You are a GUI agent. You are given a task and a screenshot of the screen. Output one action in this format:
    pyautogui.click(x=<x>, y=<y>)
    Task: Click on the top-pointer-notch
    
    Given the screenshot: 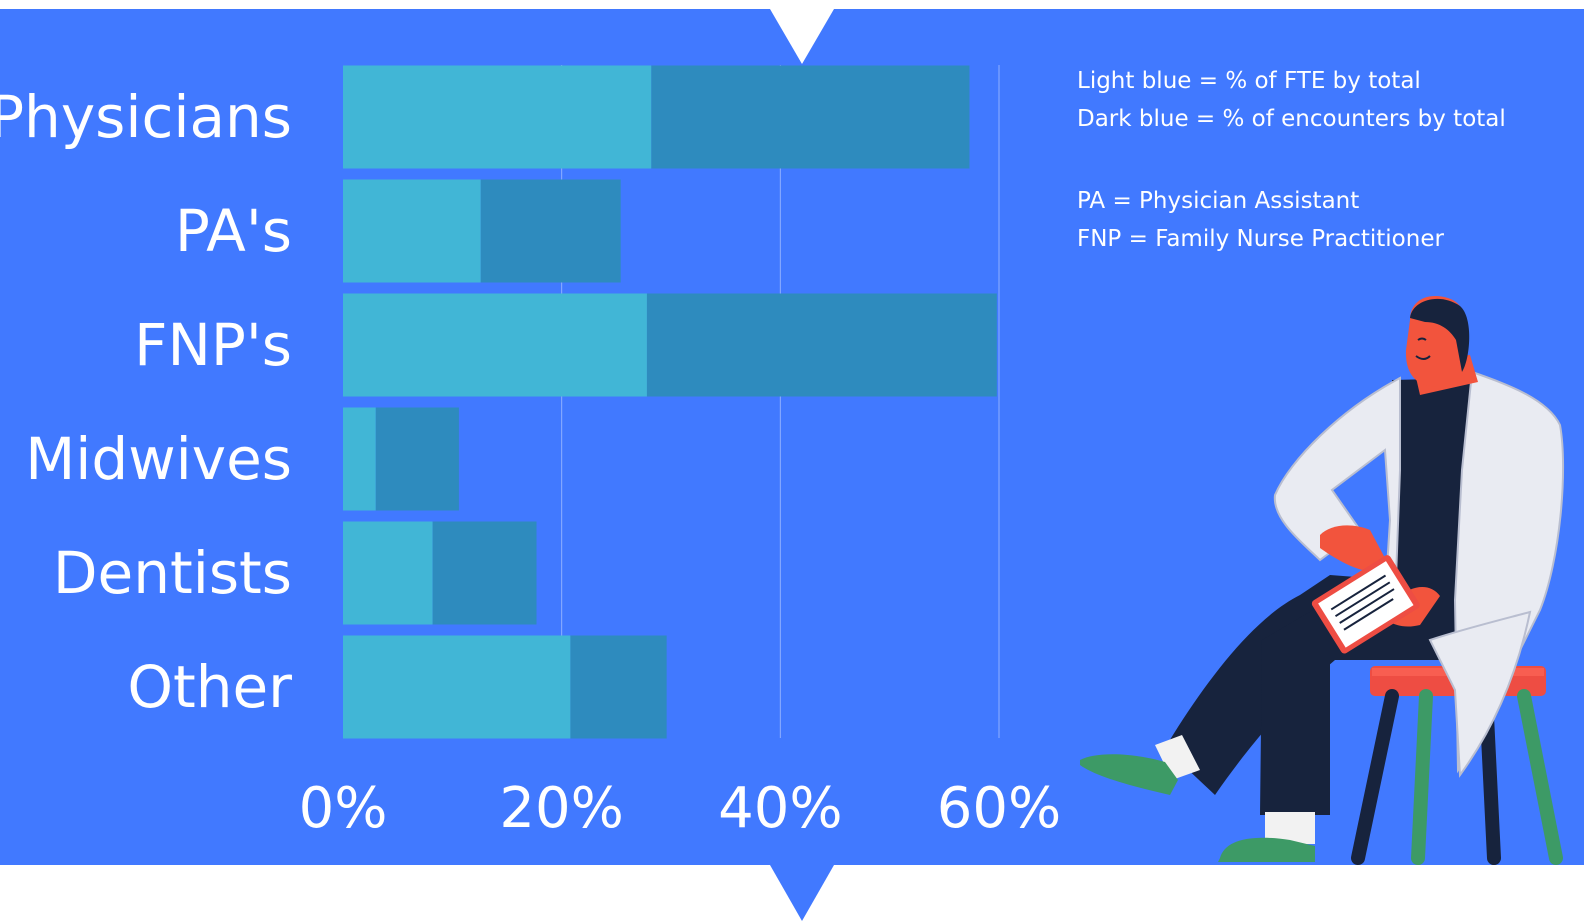 What is the action you would take?
    pyautogui.click(x=802, y=36)
    